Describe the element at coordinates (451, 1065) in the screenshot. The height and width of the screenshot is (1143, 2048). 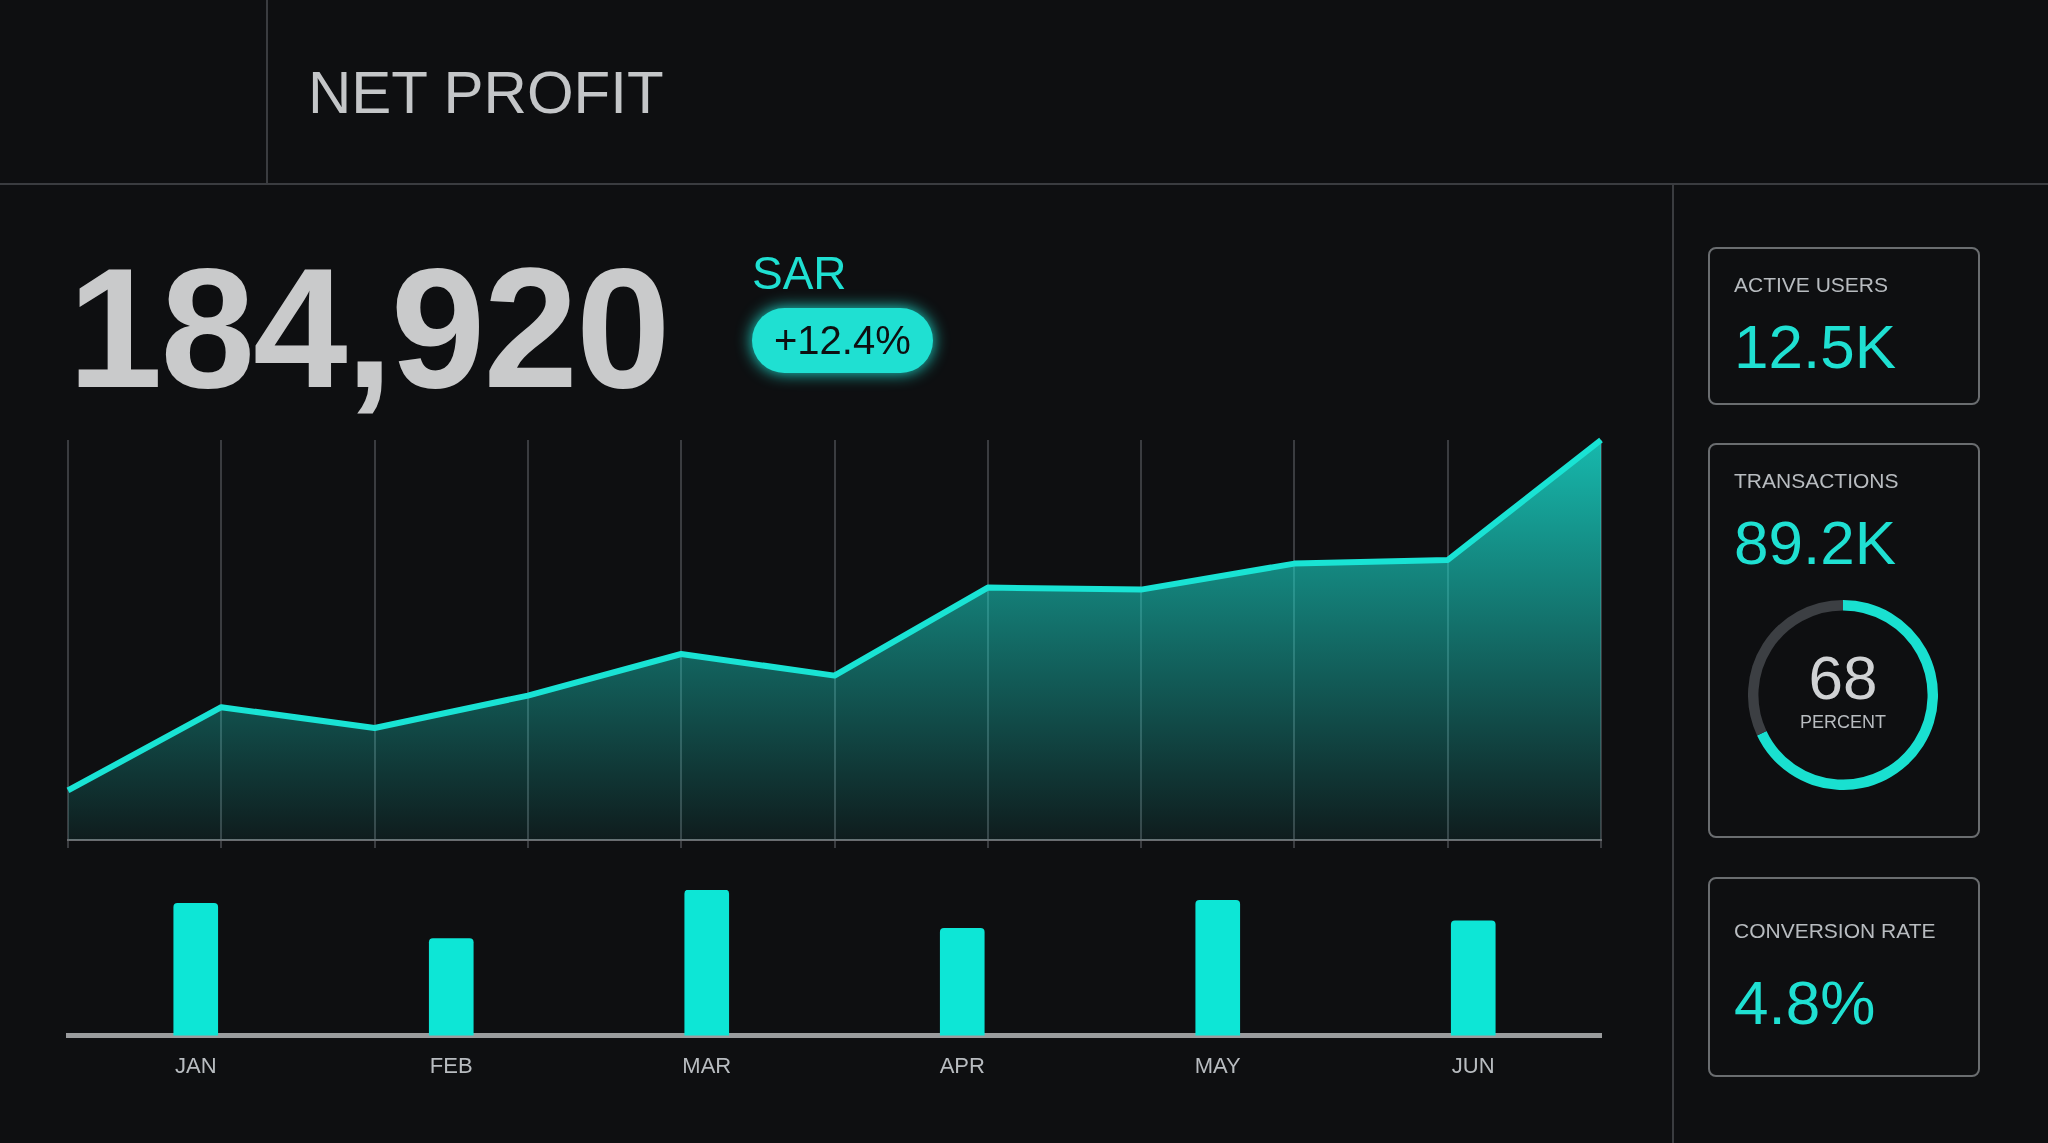
I see `x-tick-label: FEB` at that location.